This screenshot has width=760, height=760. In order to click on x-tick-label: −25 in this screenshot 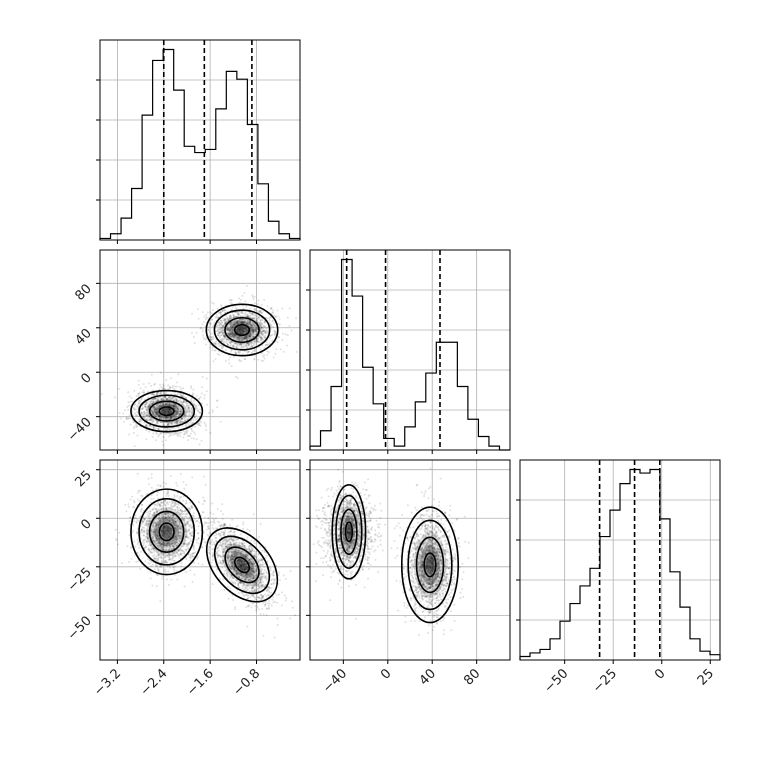, I will do `click(605, 681)`.